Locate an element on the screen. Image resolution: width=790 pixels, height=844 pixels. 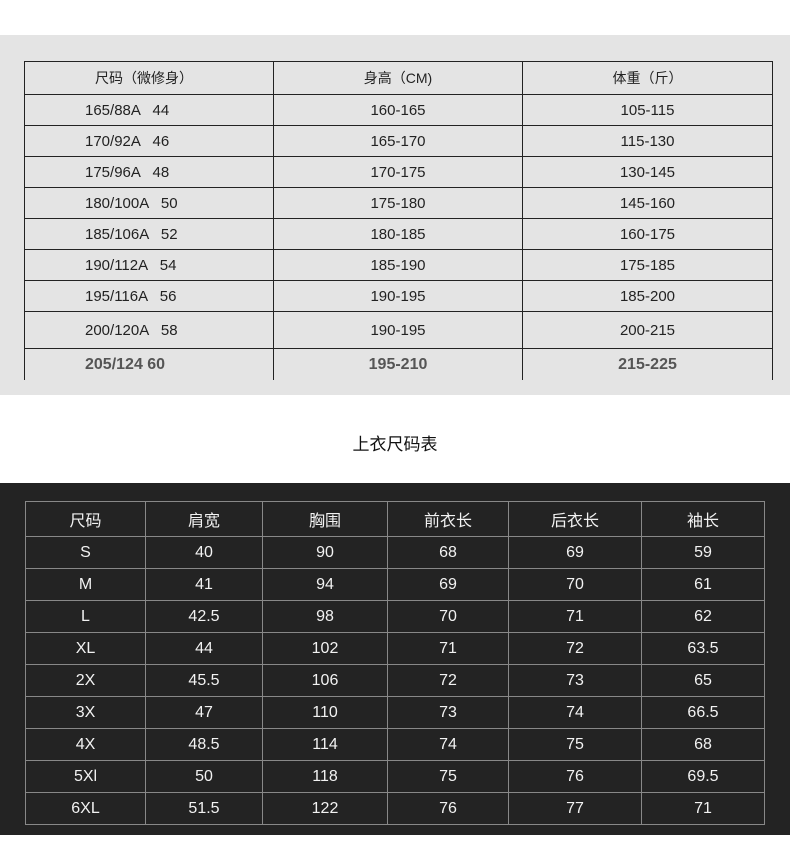
table-row: 185/106A 52 180-185 160-175 is located at coordinates (398, 234).